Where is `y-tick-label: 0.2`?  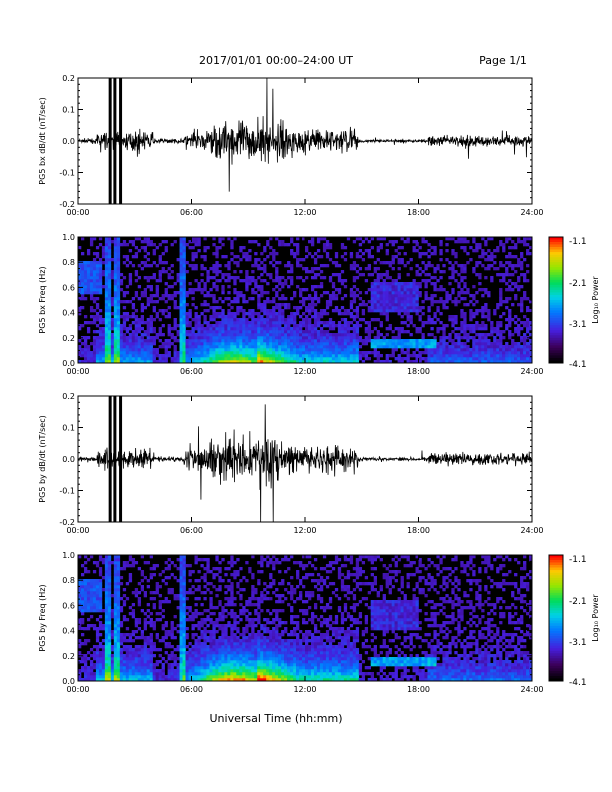 y-tick-label: 0.2 is located at coordinates (68, 338).